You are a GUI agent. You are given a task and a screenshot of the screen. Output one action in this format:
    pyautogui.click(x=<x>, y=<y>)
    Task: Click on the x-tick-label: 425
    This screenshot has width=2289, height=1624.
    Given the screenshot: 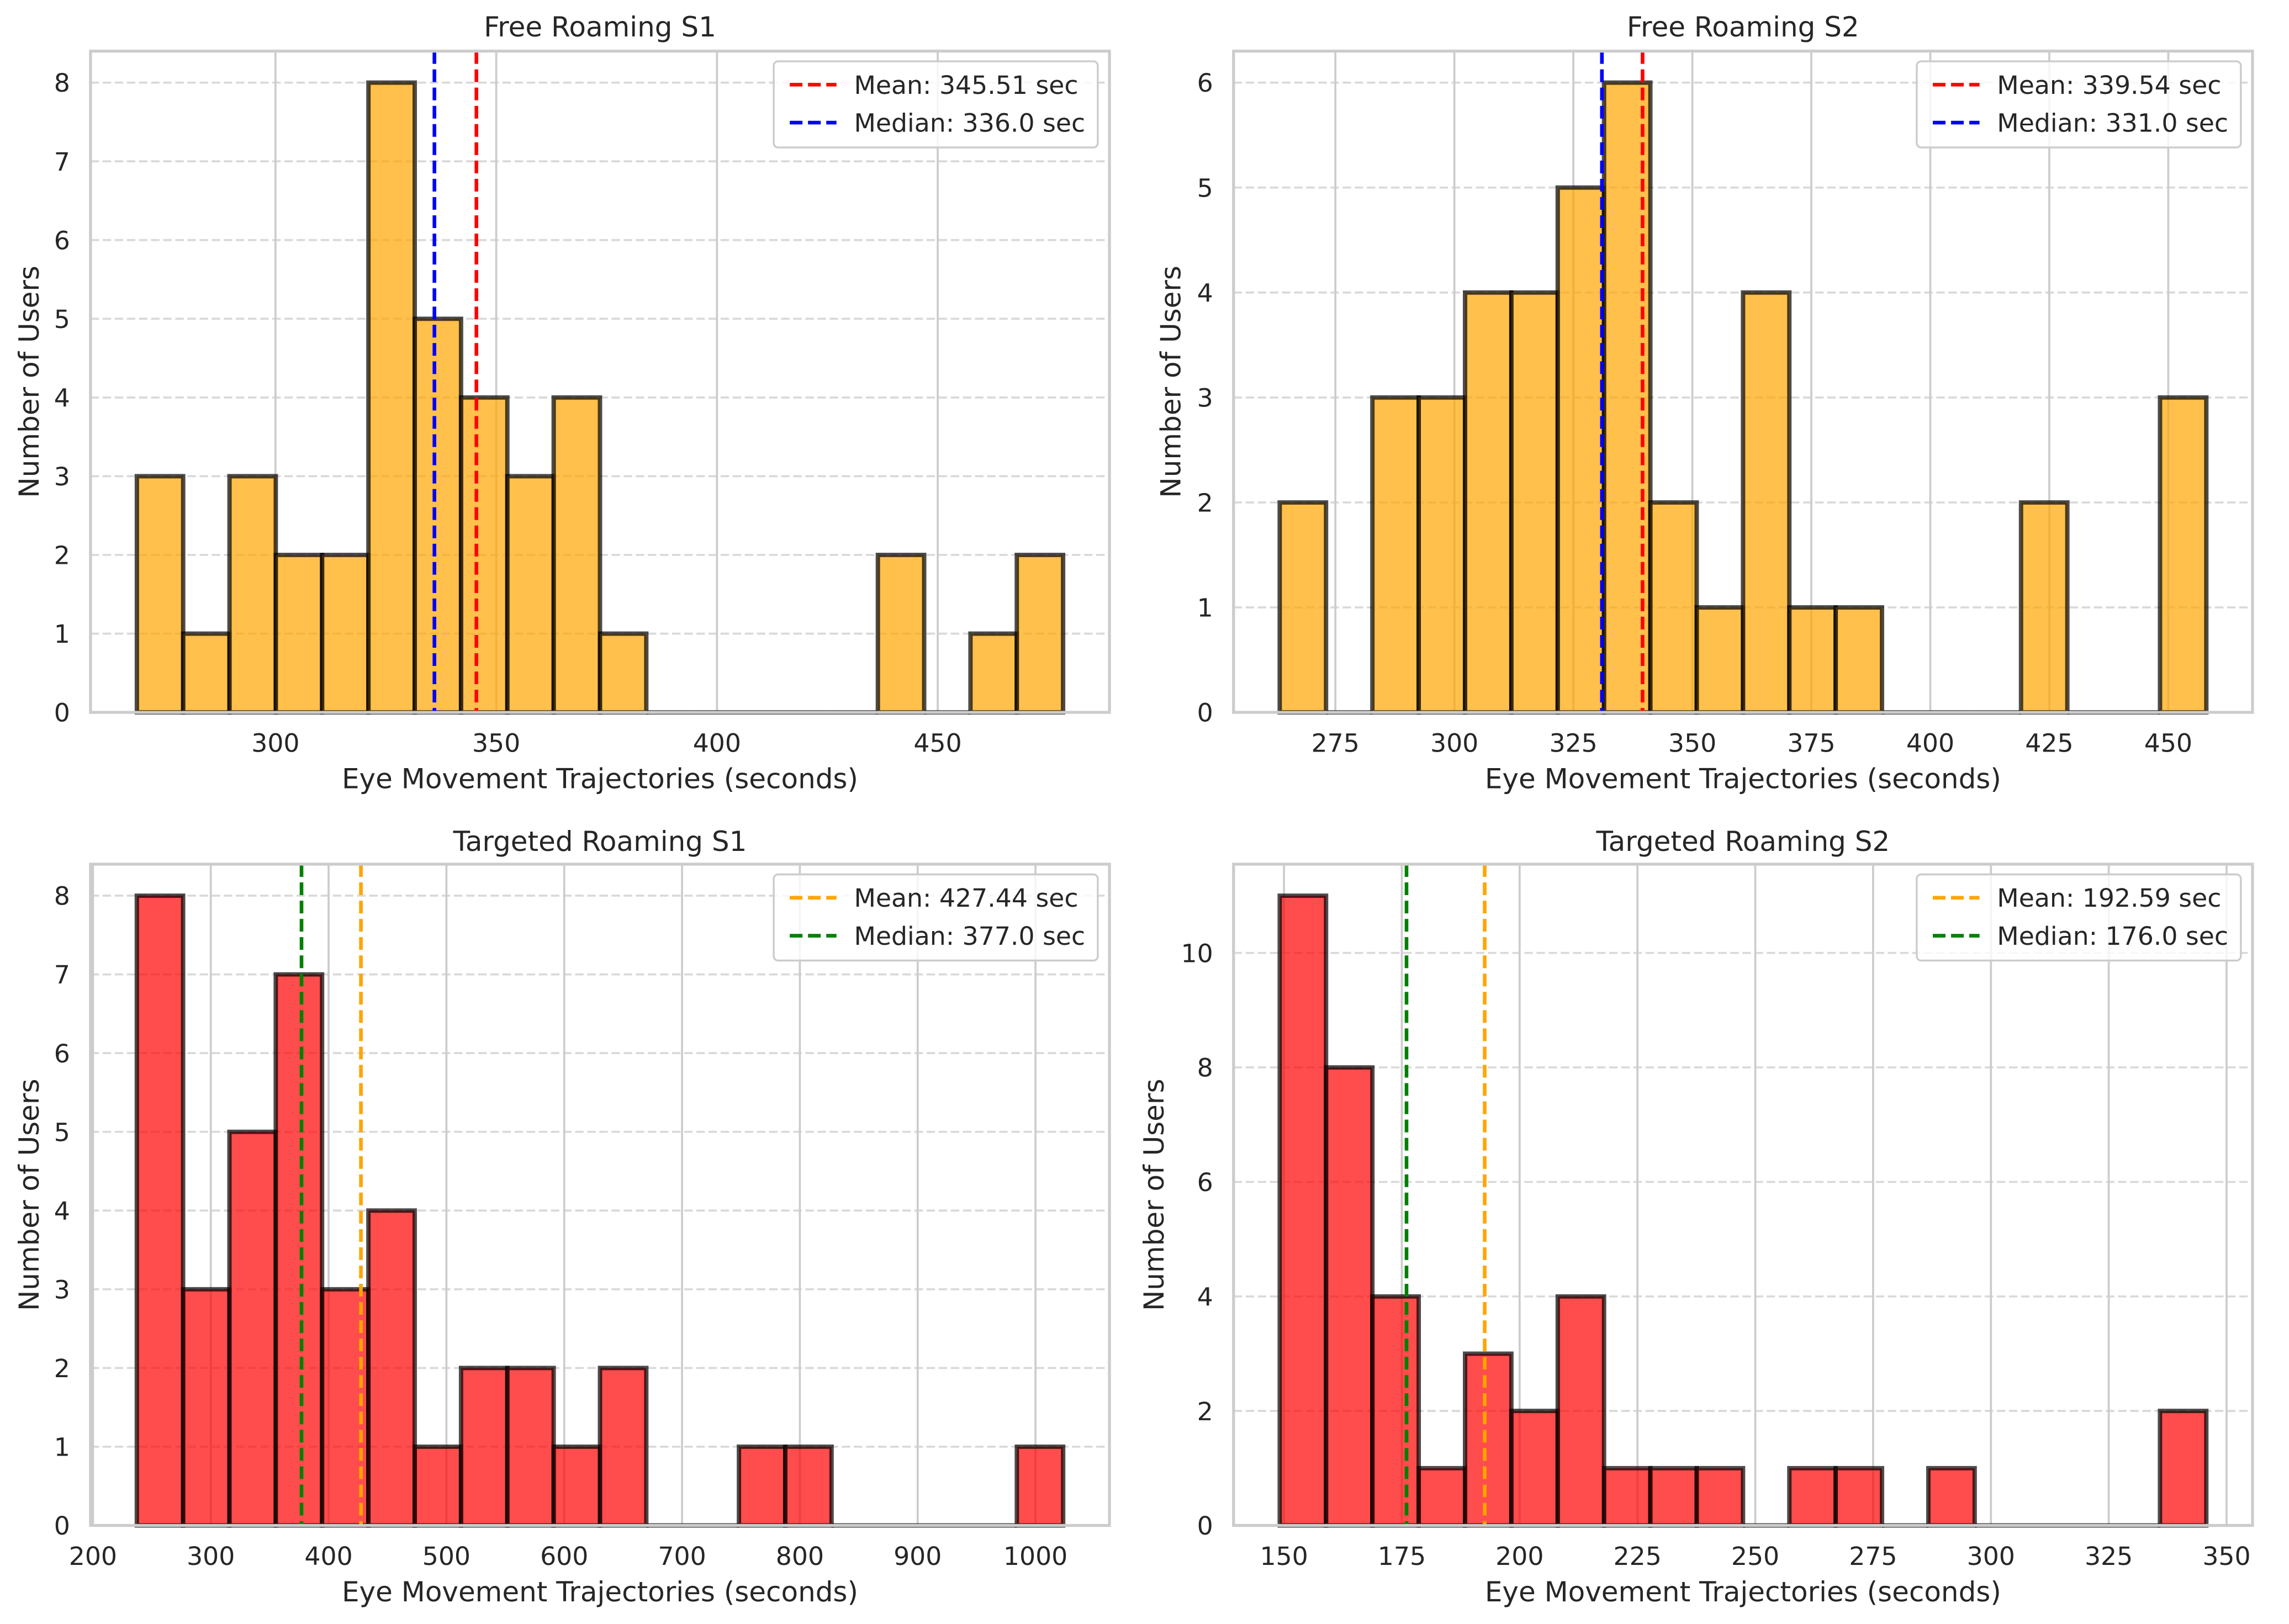 What is the action you would take?
    pyautogui.click(x=2049, y=743)
    